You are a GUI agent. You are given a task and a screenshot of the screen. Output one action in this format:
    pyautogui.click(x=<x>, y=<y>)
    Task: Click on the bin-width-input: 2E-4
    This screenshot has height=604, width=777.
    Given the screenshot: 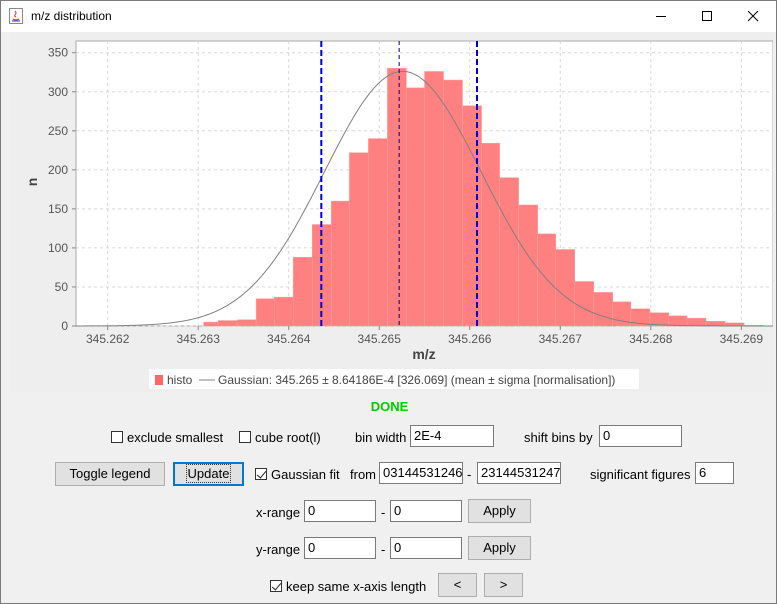 What is the action you would take?
    pyautogui.click(x=452, y=436)
    